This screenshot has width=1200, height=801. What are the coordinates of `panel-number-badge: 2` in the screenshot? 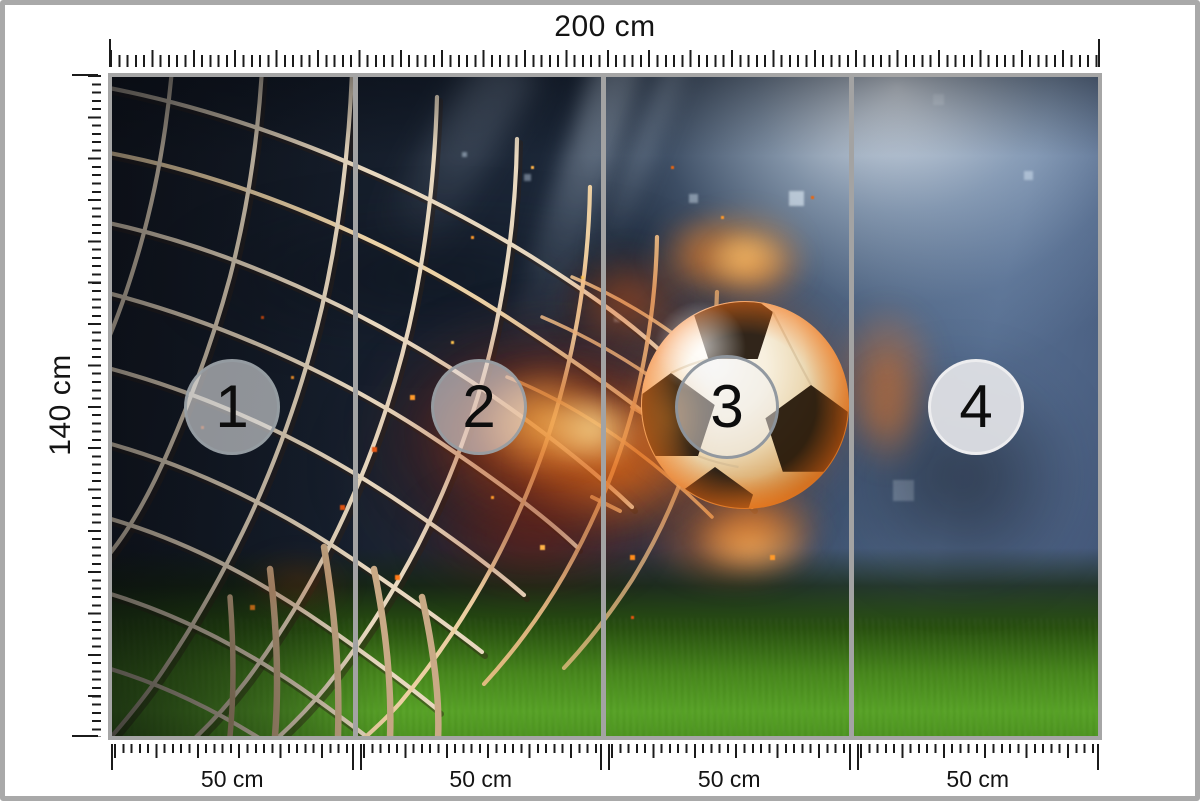 It's located at (479, 407).